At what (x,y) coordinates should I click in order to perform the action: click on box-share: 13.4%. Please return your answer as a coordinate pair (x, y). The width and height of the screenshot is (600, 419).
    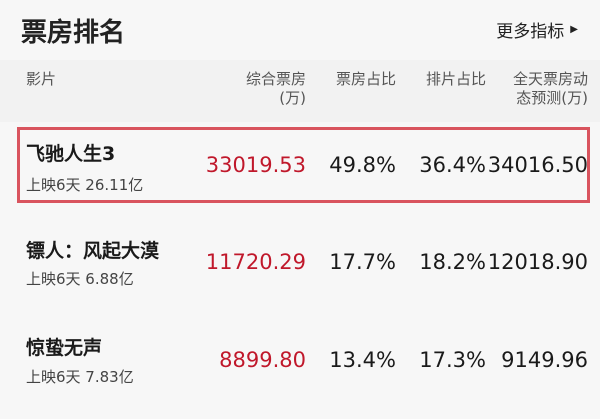
    Looking at the image, I should click on (362, 360).